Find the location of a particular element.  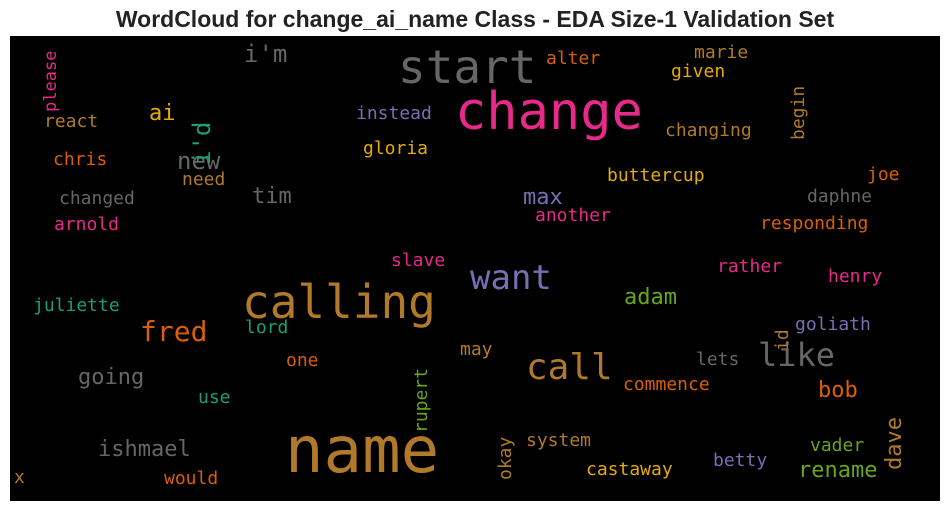

word-another: another is located at coordinates (573, 215).